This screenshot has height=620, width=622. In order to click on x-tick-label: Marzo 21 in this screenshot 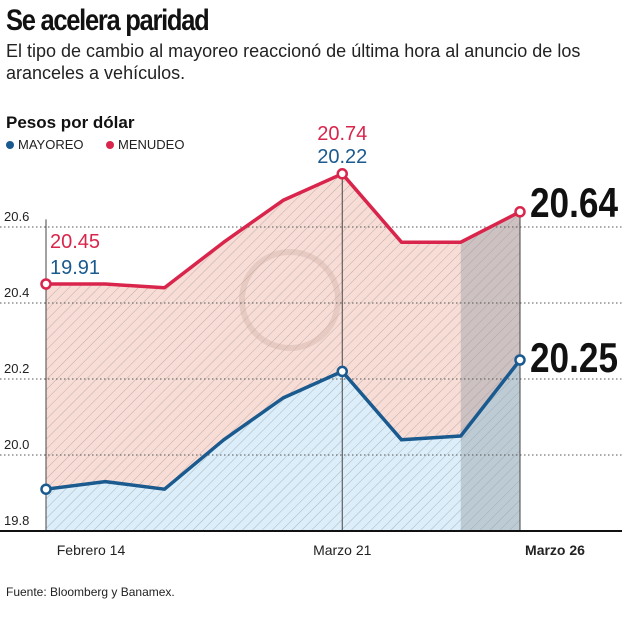, I will do `click(342, 550)`.